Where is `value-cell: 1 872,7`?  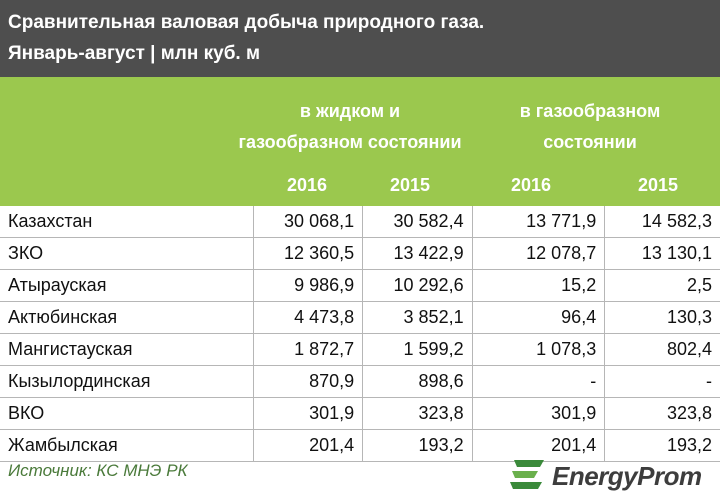 value-cell: 1 872,7 is located at coordinates (307, 349).